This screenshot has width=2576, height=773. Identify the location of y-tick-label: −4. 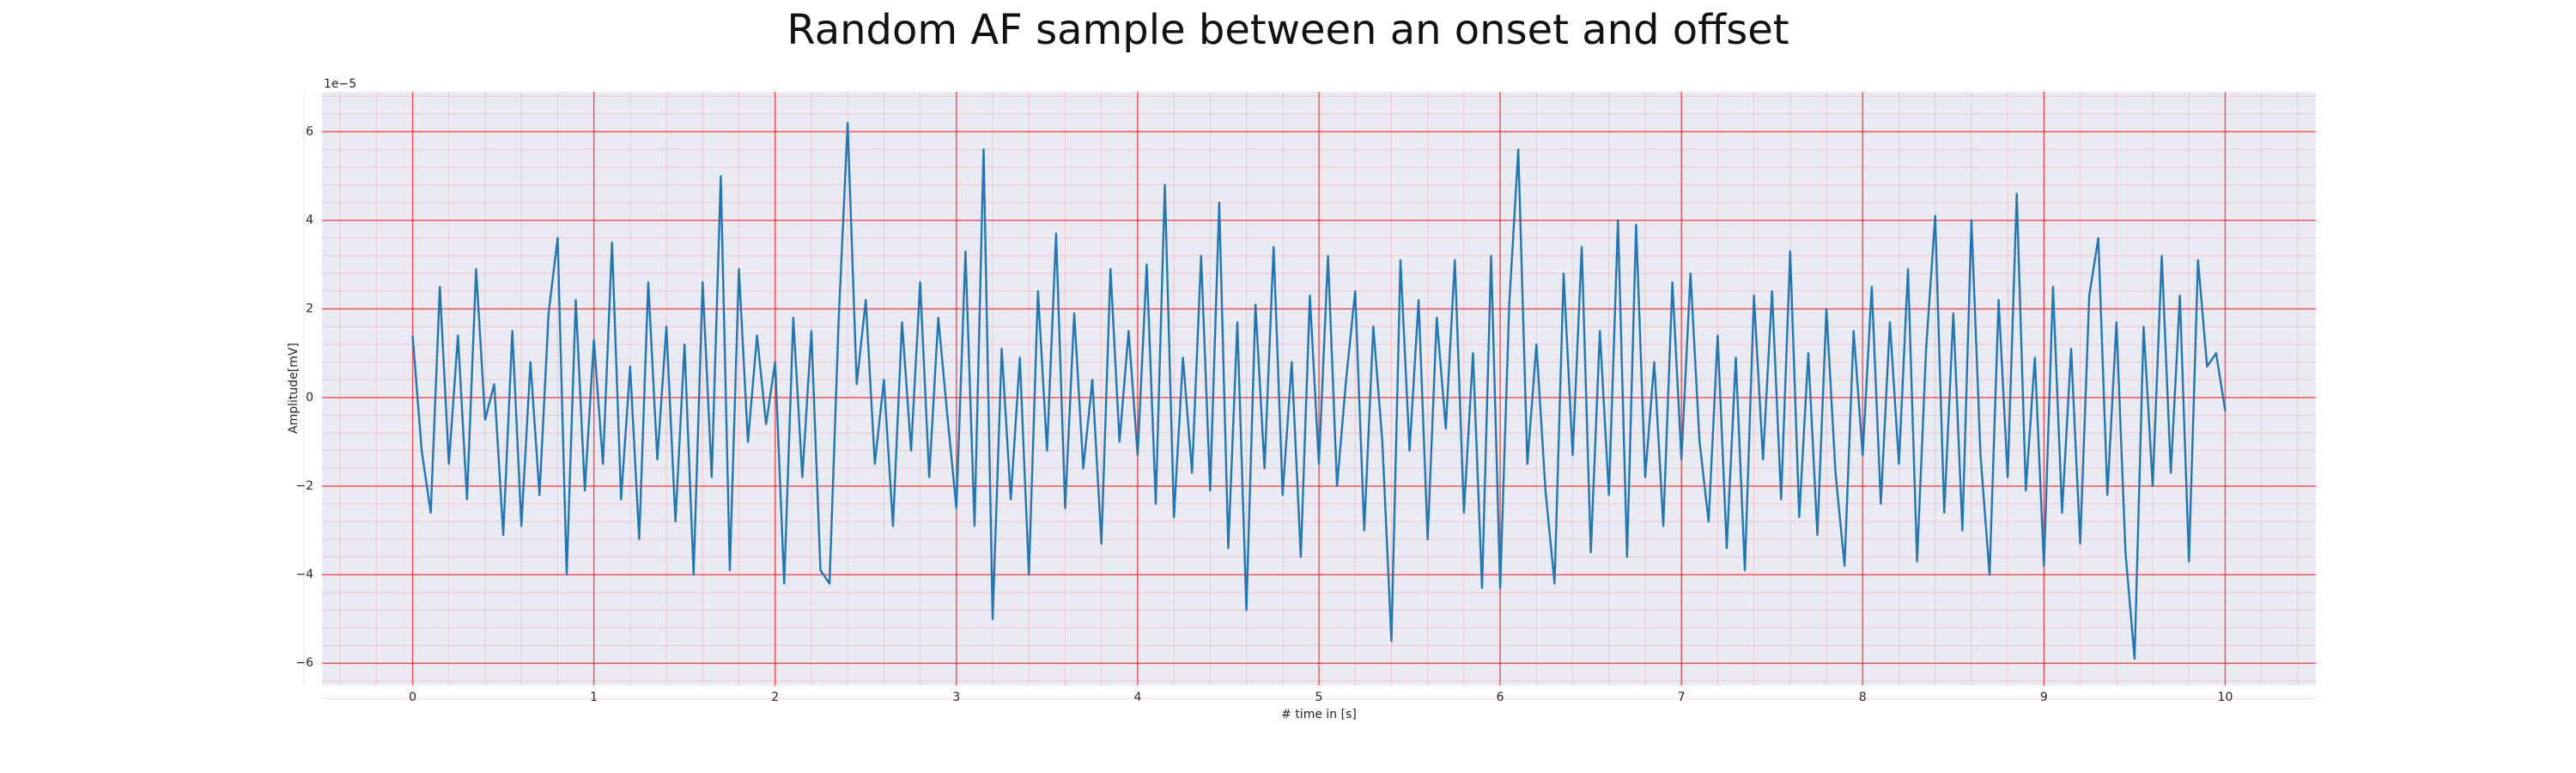
(304, 574).